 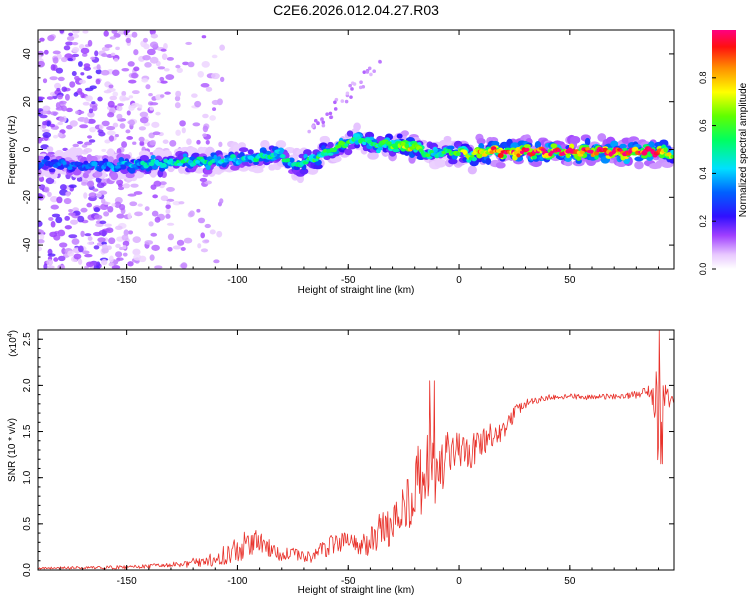 I want to click on colorbar-tick-label: 0.4, so click(x=703, y=173).